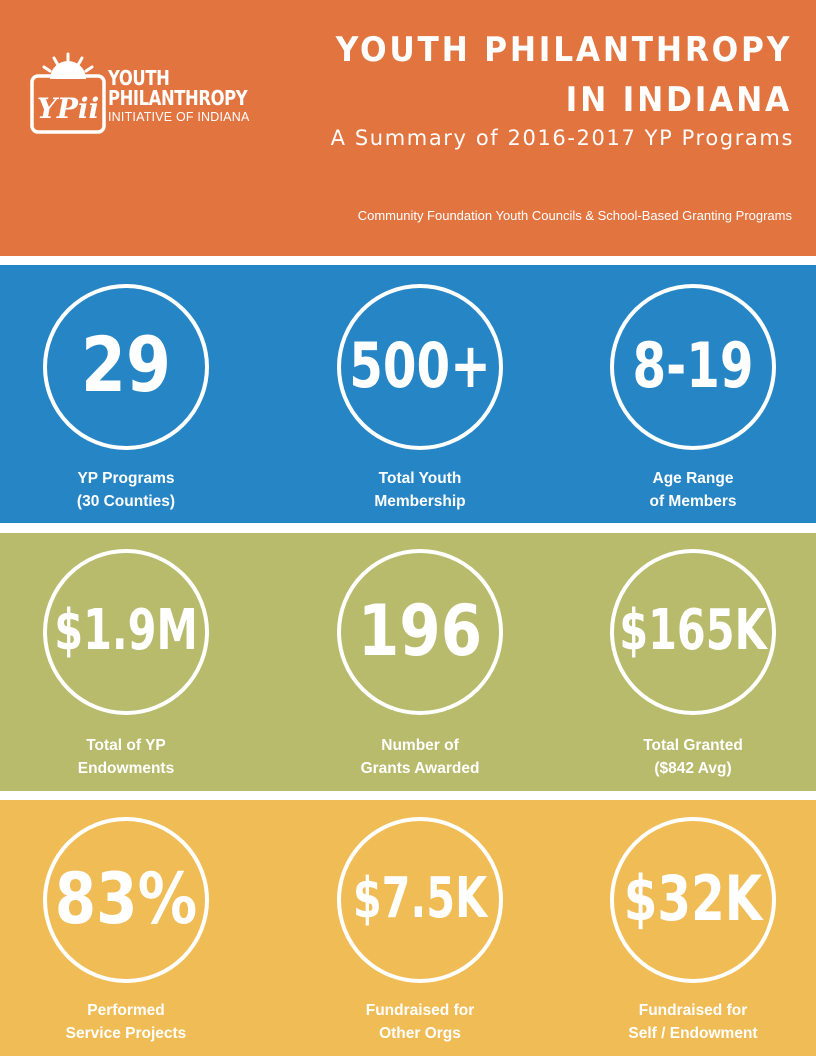 The image size is (816, 1056). I want to click on stat-card: $165K Total Granted ($842 Avg), so click(693, 667).